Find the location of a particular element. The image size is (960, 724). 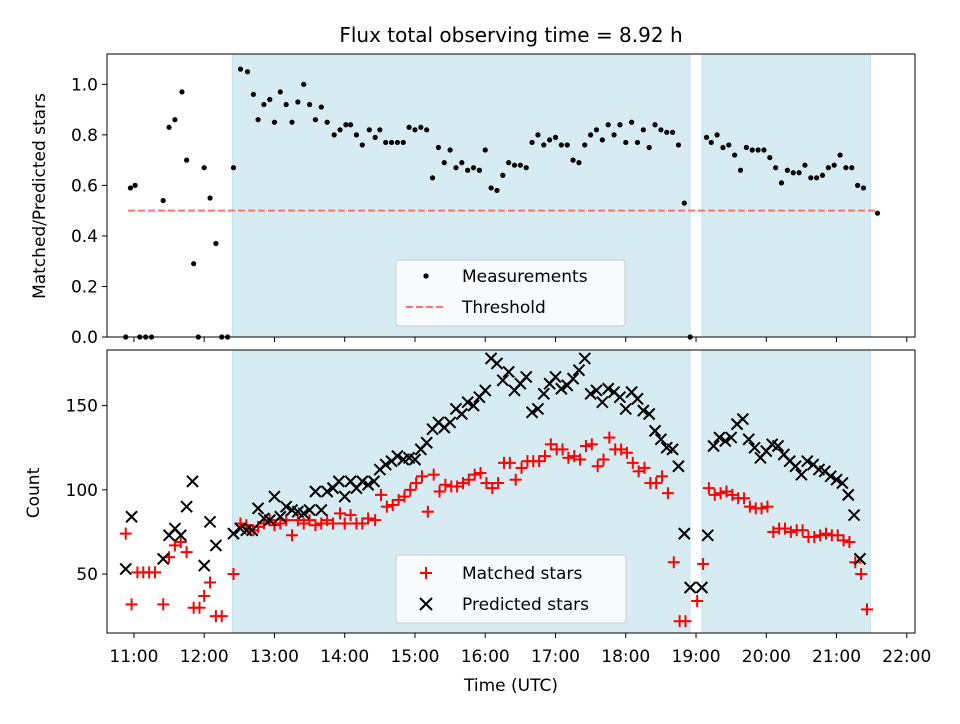

top-x-ticks is located at coordinates (520, 339).